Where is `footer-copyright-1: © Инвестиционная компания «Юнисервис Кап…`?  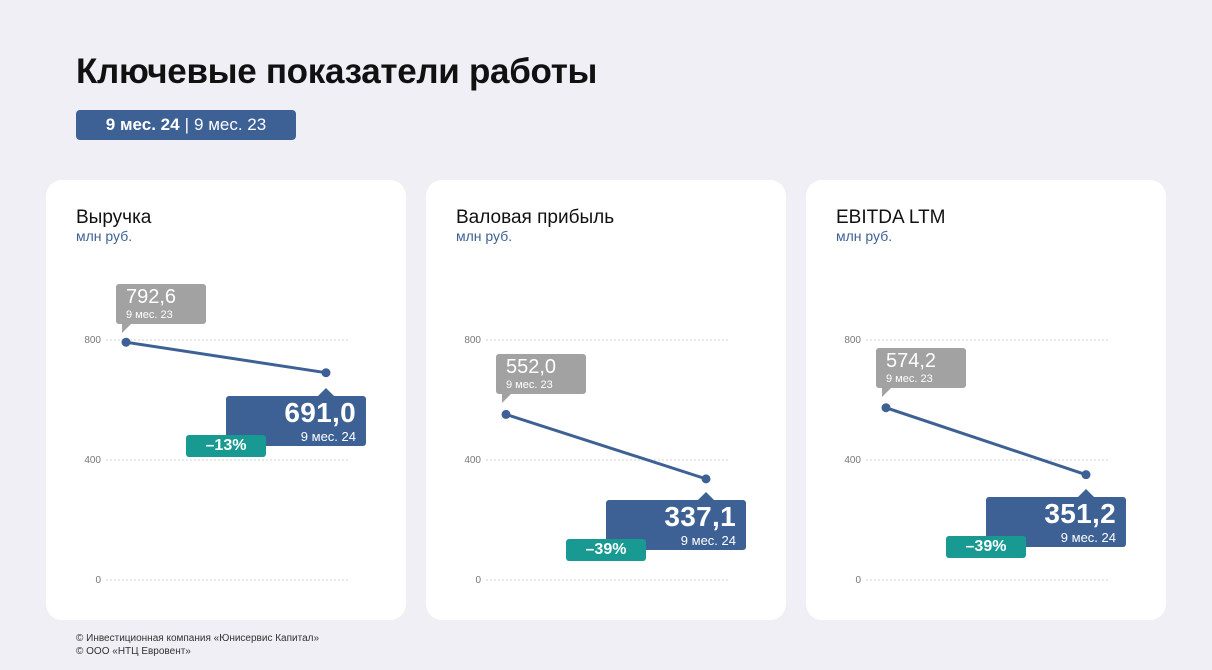 footer-copyright-1: © Инвестиционная компания «Юнисервис Кап… is located at coordinates (198, 638).